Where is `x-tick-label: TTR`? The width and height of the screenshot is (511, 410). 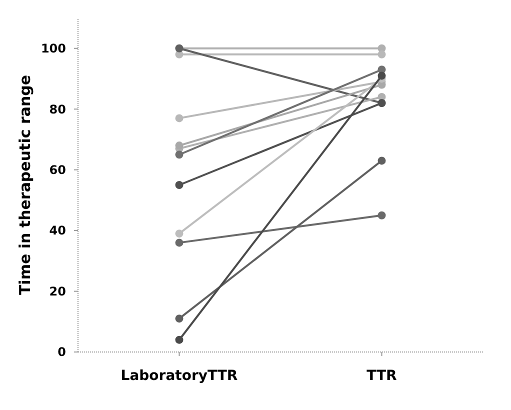
x-tick-label: TTR is located at coordinates (382, 376).